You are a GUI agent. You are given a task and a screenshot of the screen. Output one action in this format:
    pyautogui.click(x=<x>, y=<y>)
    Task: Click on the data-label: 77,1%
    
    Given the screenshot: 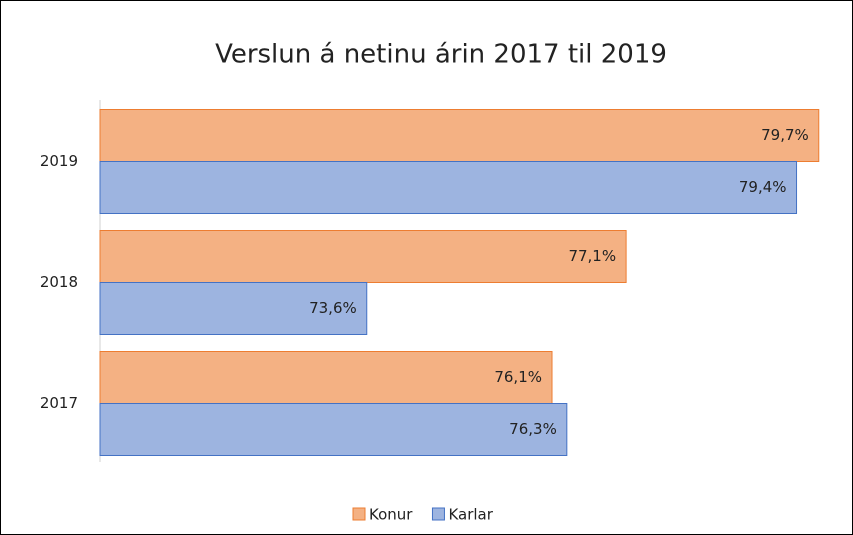 What is the action you would take?
    pyautogui.click(x=592, y=256)
    